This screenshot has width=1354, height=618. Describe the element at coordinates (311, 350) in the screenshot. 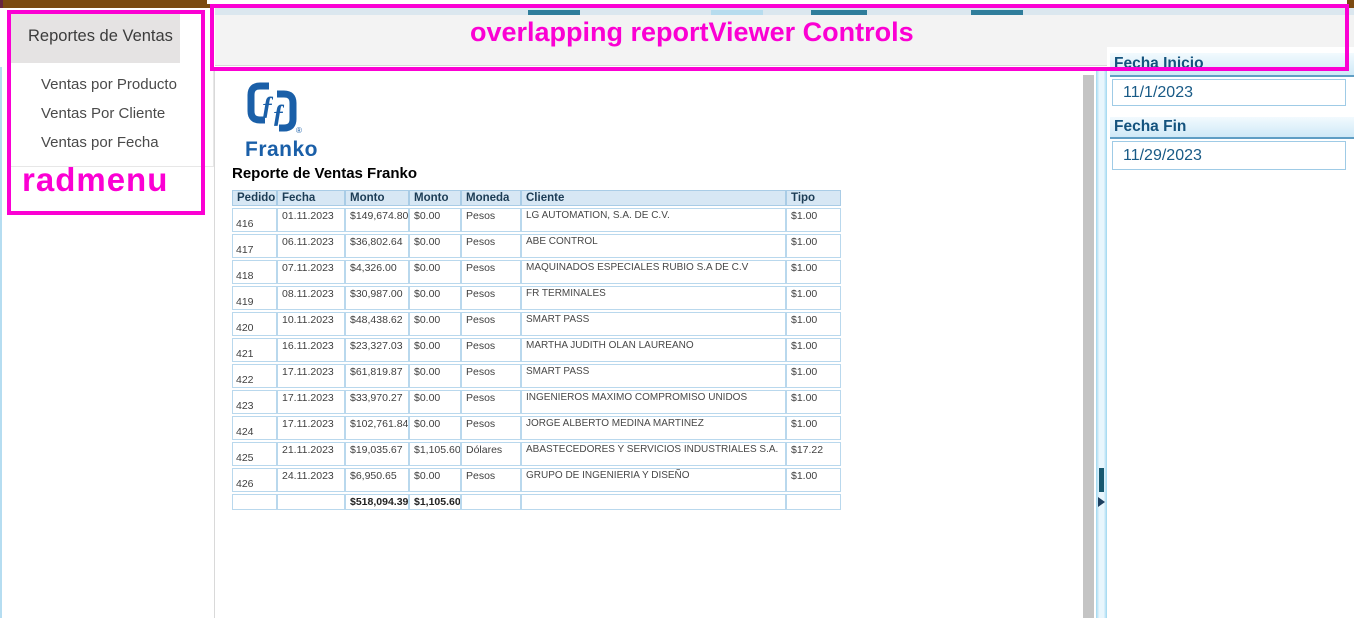

I see `cell: 16.11.2023` at that location.